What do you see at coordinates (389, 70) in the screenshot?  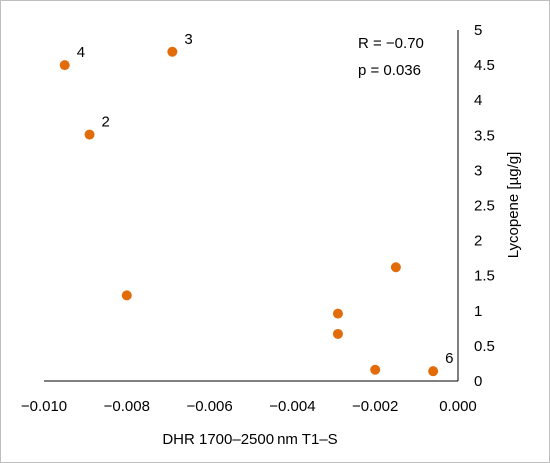 I see `p-value-annotation: p = 0.036` at bounding box center [389, 70].